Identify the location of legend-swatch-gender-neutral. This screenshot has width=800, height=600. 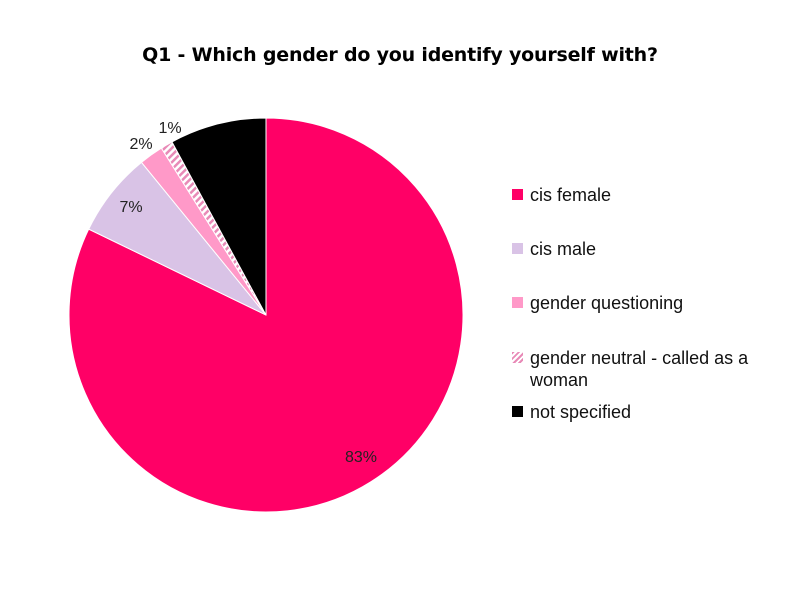
(517, 357).